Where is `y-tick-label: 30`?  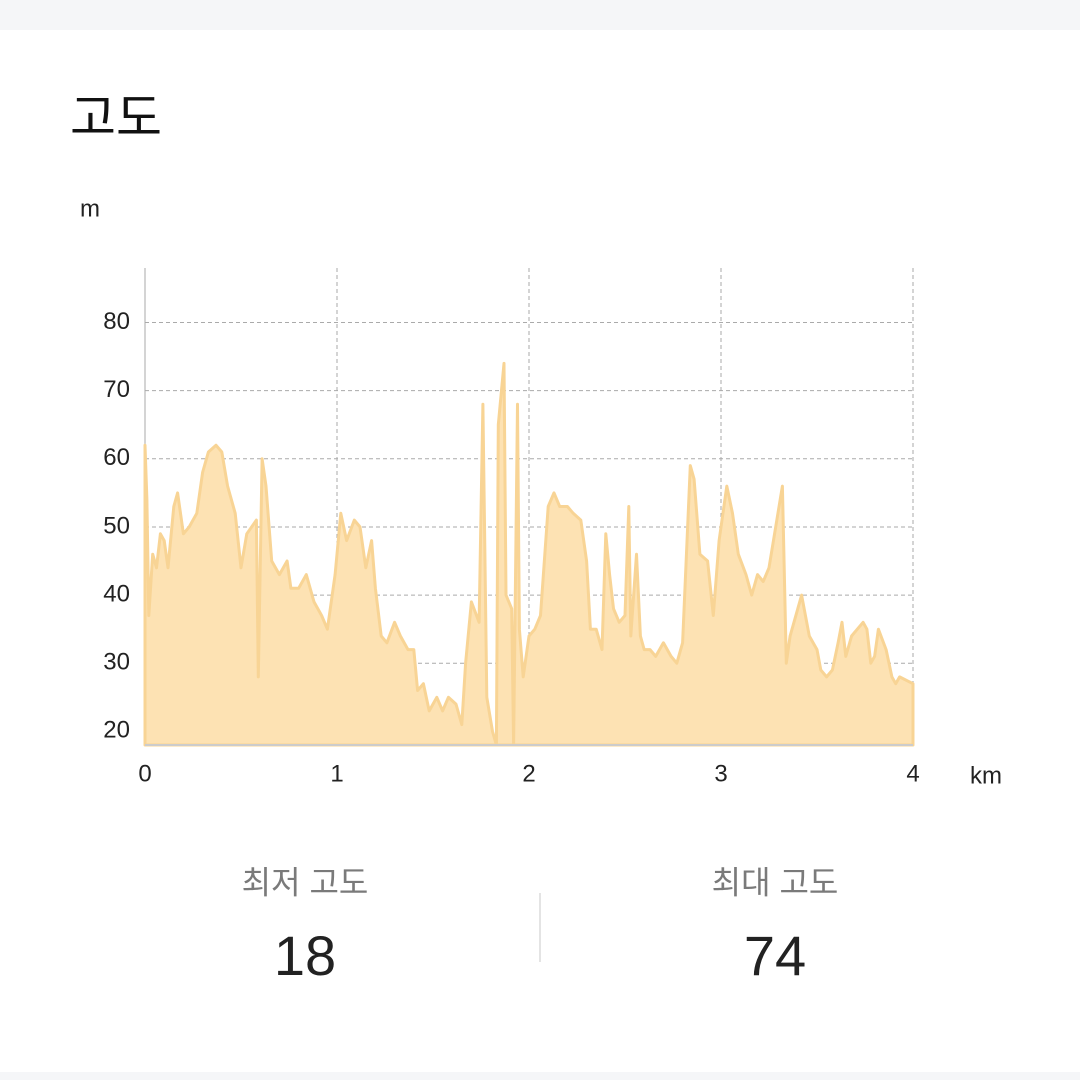
y-tick-label: 30 is located at coordinates (116, 662).